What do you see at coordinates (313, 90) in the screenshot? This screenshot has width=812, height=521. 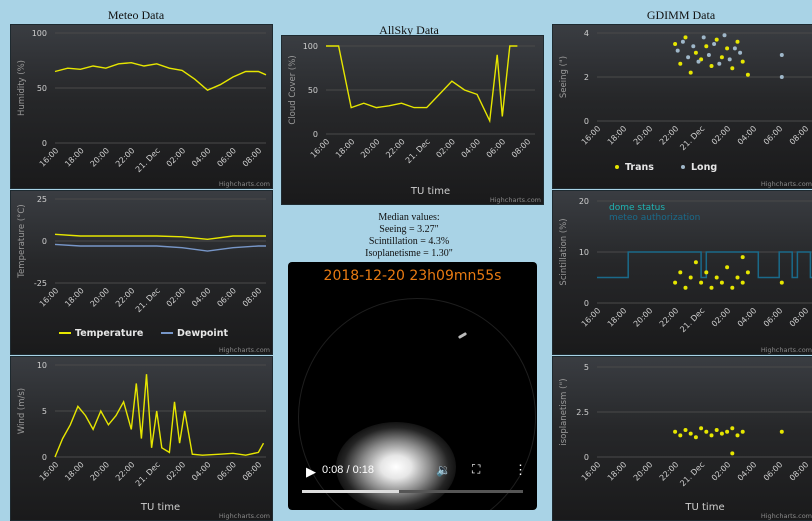 I see `y-tick-label: 50` at bounding box center [313, 90].